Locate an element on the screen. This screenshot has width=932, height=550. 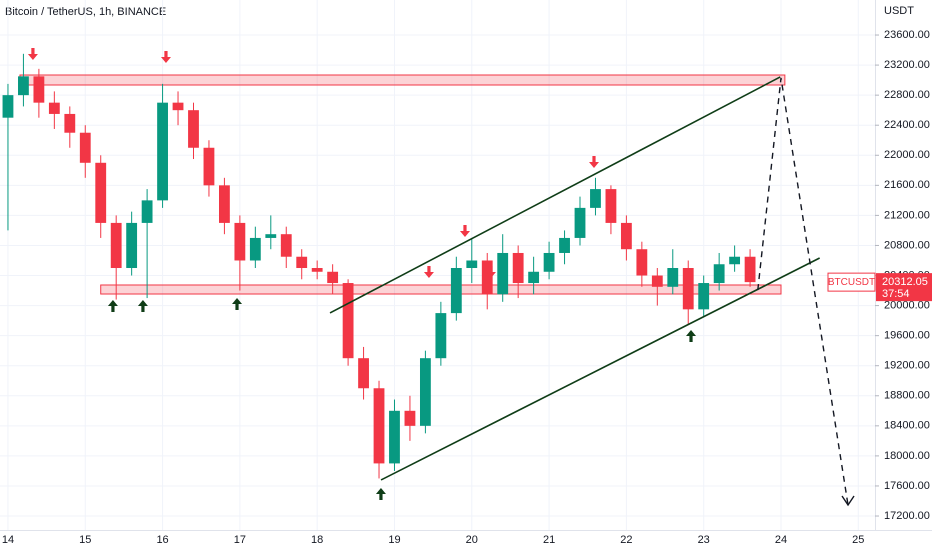
projection-head is located at coordinates (848, 501).